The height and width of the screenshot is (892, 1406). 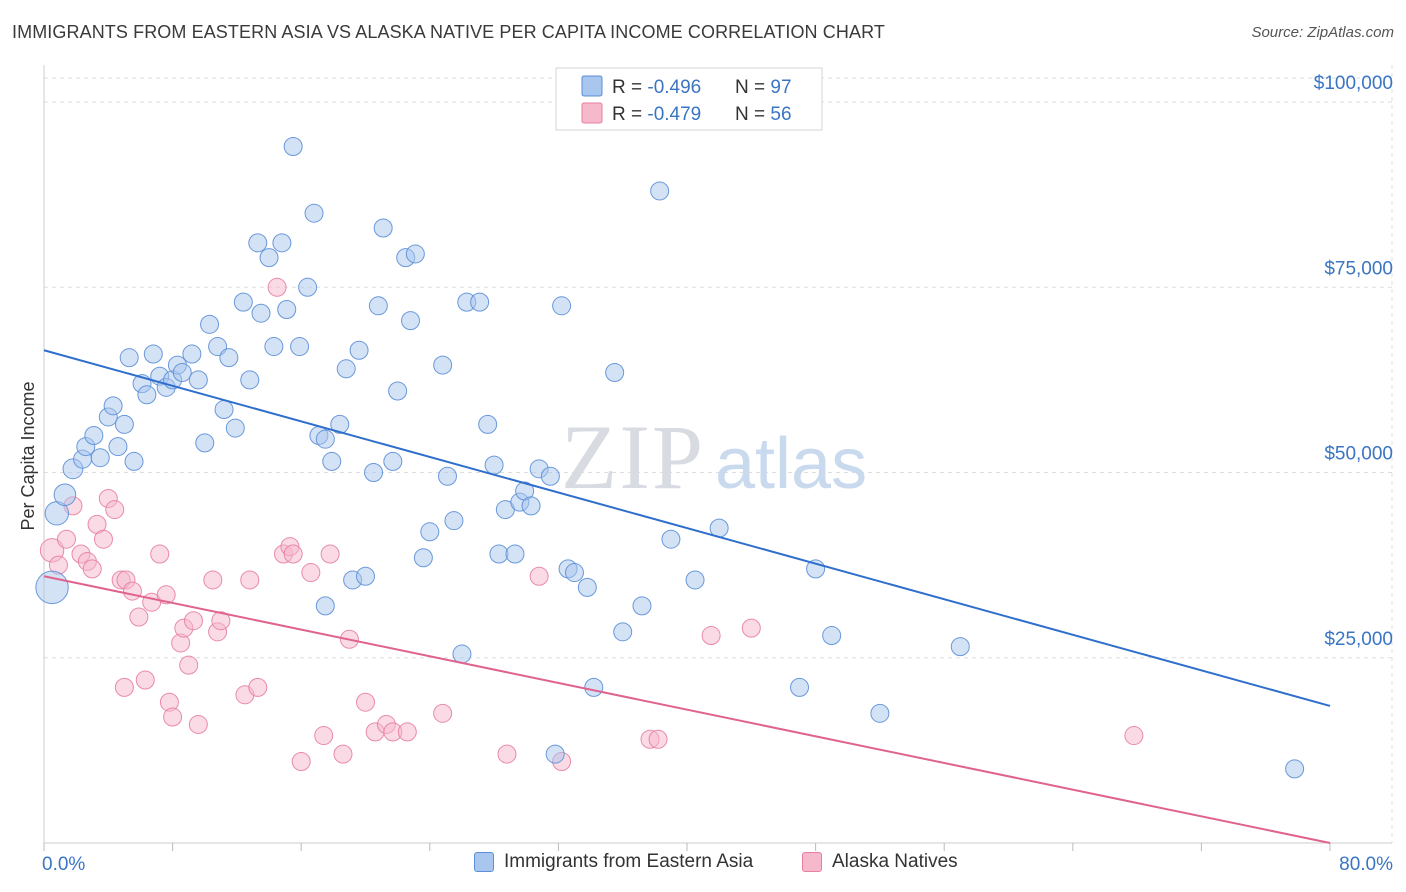 What do you see at coordinates (791, 464) in the screenshot?
I see `watermark-atlas: atlas` at bounding box center [791, 464].